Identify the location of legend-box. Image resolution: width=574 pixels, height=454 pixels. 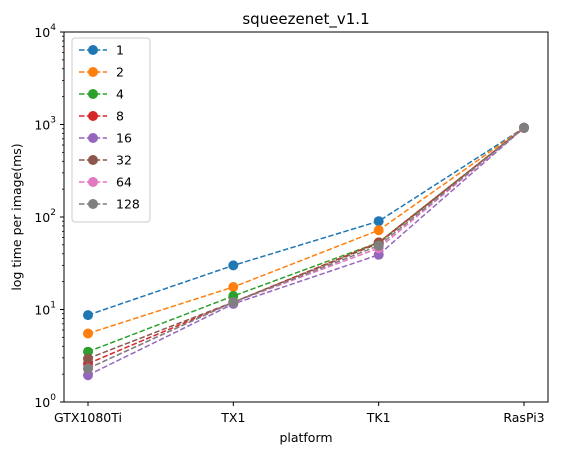
(111, 130).